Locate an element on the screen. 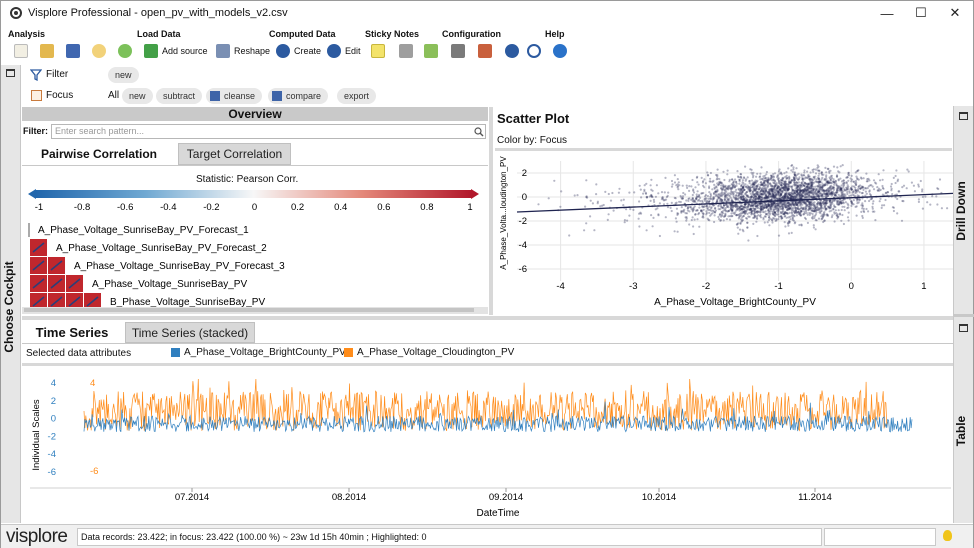 This screenshot has height=548, width=974. legend-item-cloudington: A_Phase_Voltage_Cloudington_PV is located at coordinates (429, 352).